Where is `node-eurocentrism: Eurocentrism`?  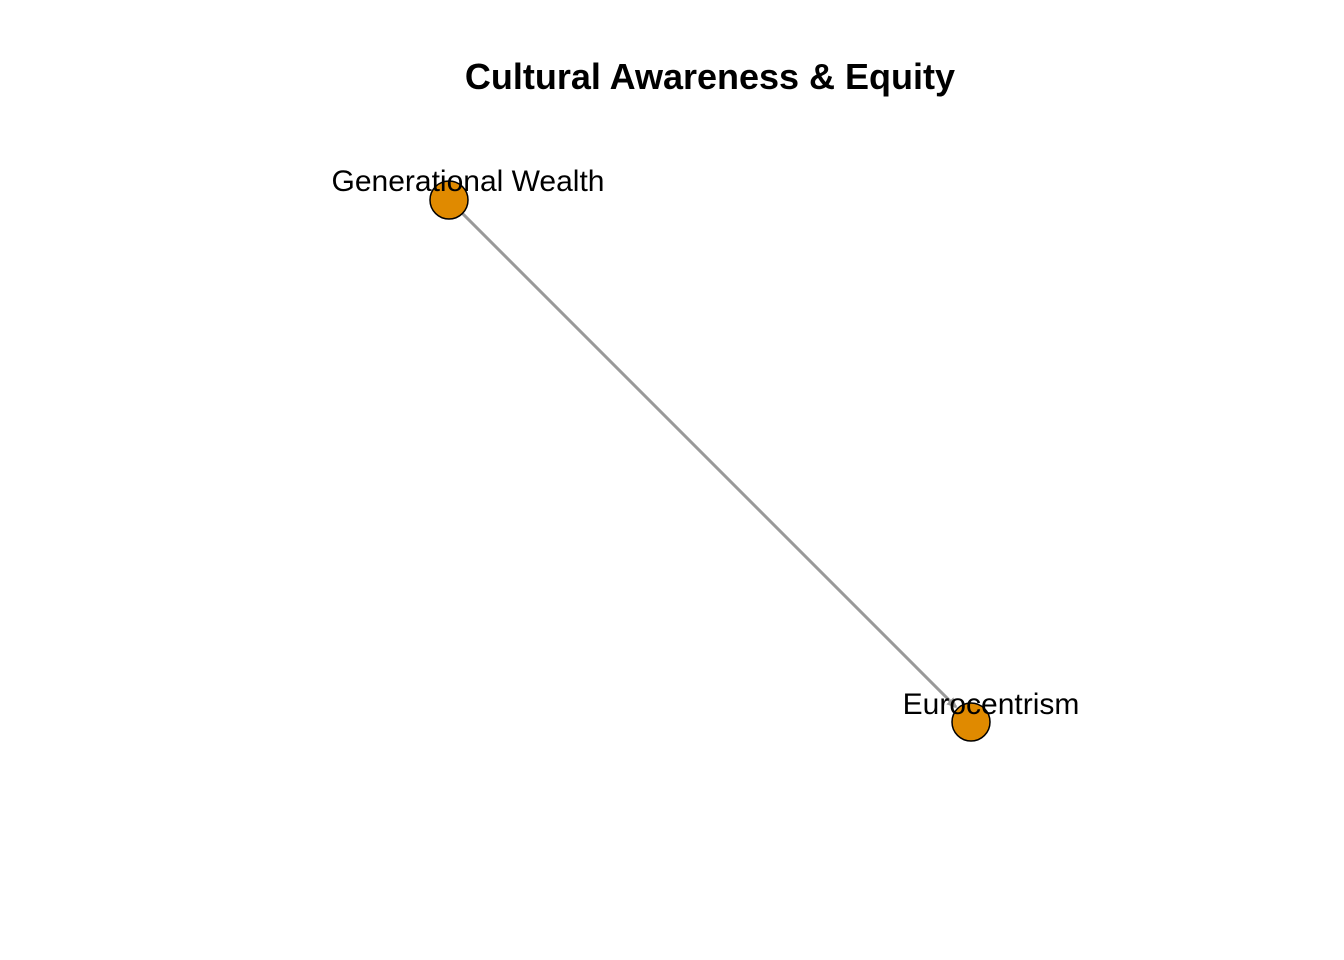 node-eurocentrism: Eurocentrism is located at coordinates (991, 715).